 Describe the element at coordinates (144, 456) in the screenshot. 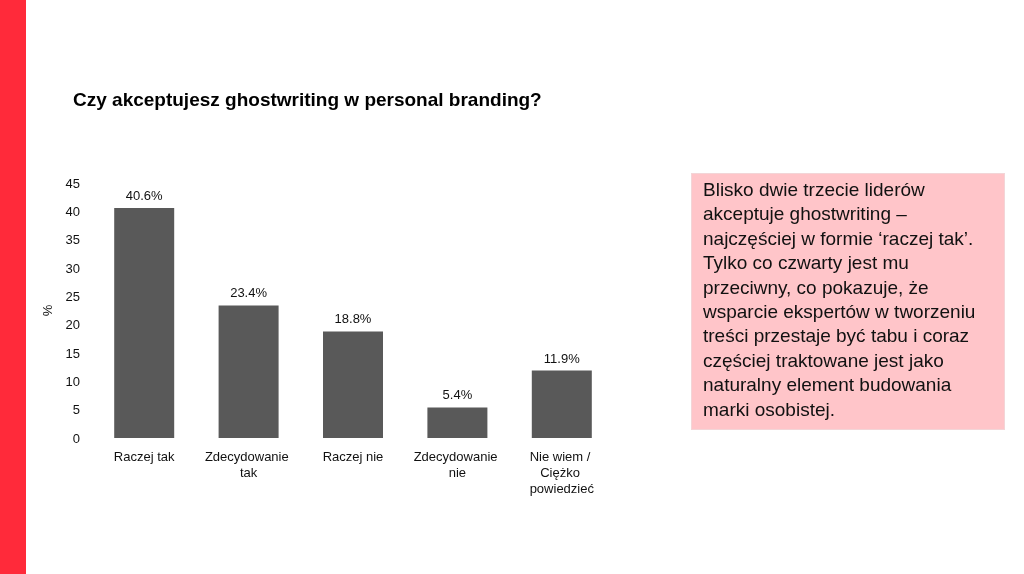

I see `x-tick-label: Raczej tak` at that location.